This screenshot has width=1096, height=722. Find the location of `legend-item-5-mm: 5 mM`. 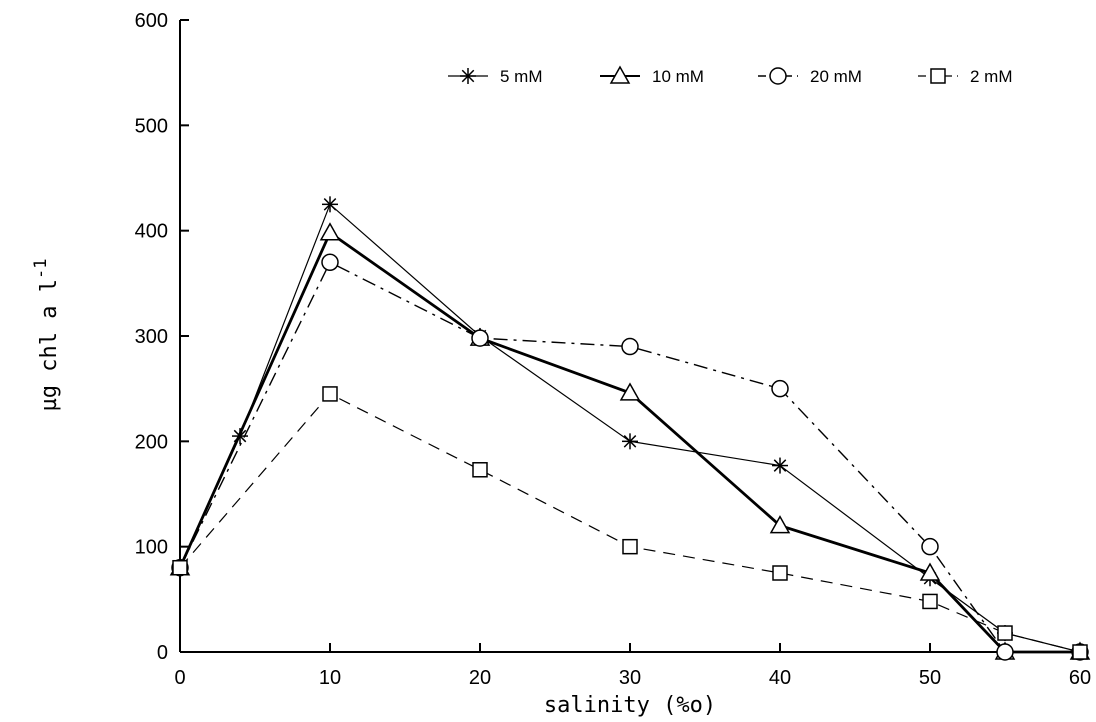

legend-item-5-mm: 5 mM is located at coordinates (495, 76).